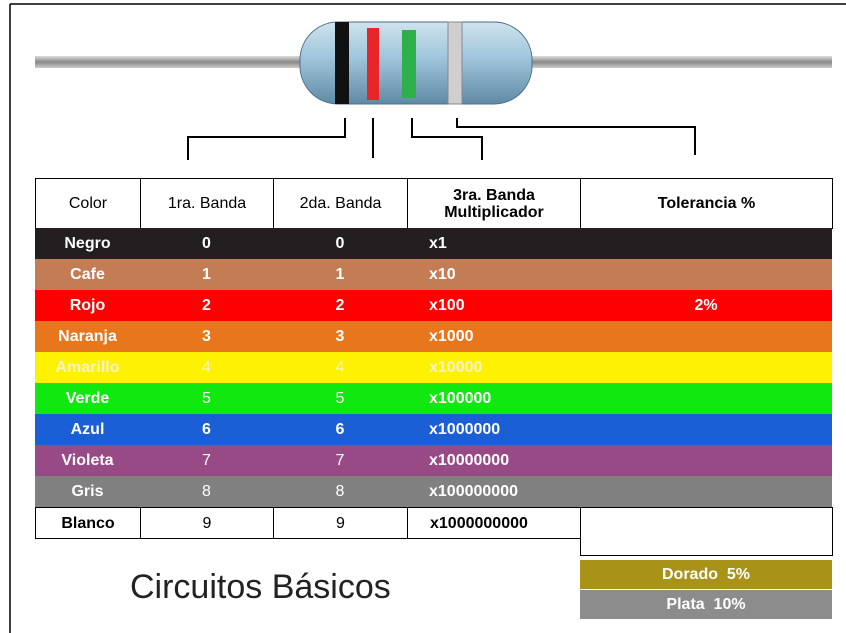 This screenshot has width=846, height=633. I want to click on multiplier: x100000000, so click(493, 491).